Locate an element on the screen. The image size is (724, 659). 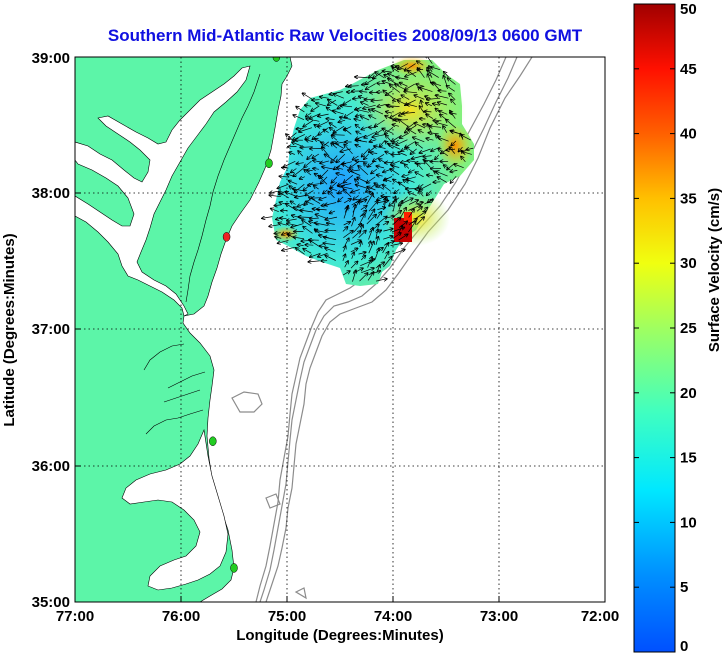
colorbar-tick-label: 30 is located at coordinates (688, 263).